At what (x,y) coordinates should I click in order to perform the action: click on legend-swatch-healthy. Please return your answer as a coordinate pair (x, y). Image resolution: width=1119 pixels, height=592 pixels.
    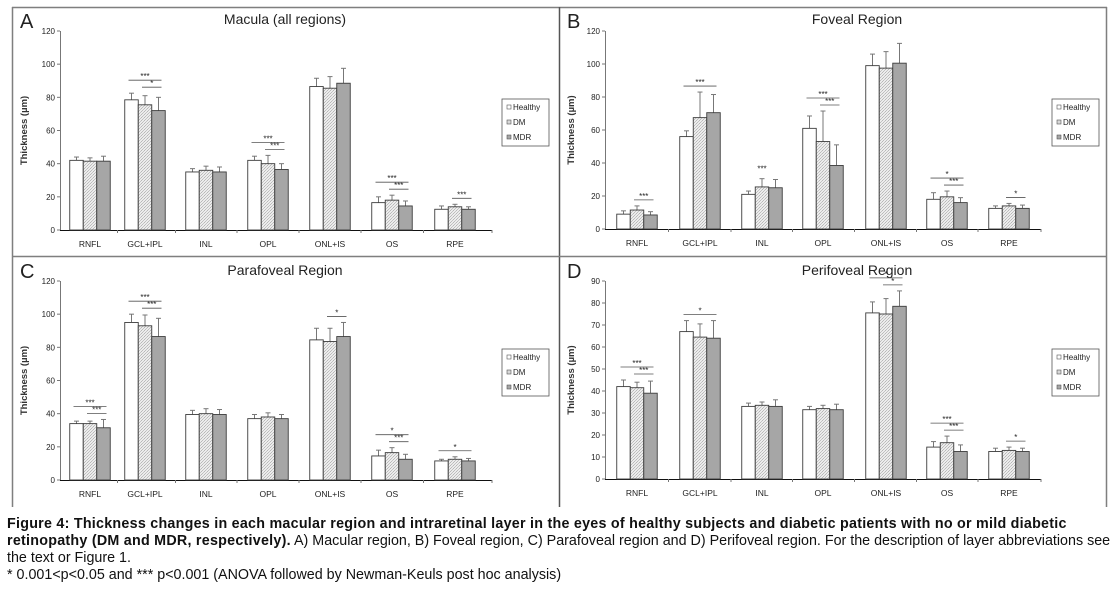
    Looking at the image, I should click on (509, 357).